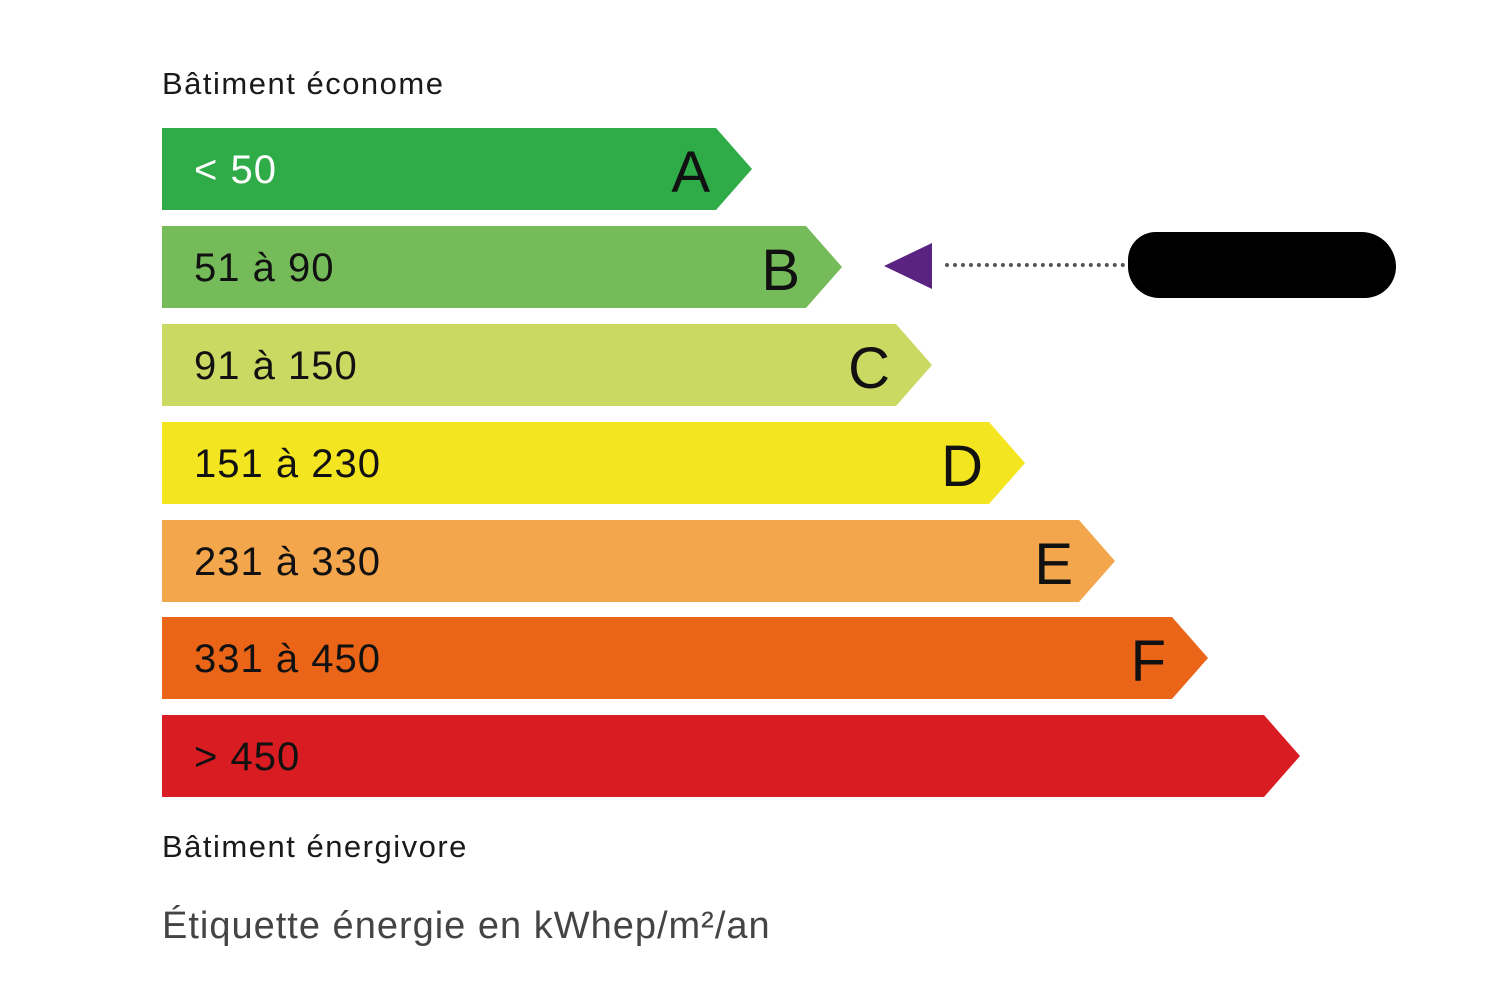  What do you see at coordinates (287, 562) in the screenshot?
I see `class-range: 231 à 330` at bounding box center [287, 562].